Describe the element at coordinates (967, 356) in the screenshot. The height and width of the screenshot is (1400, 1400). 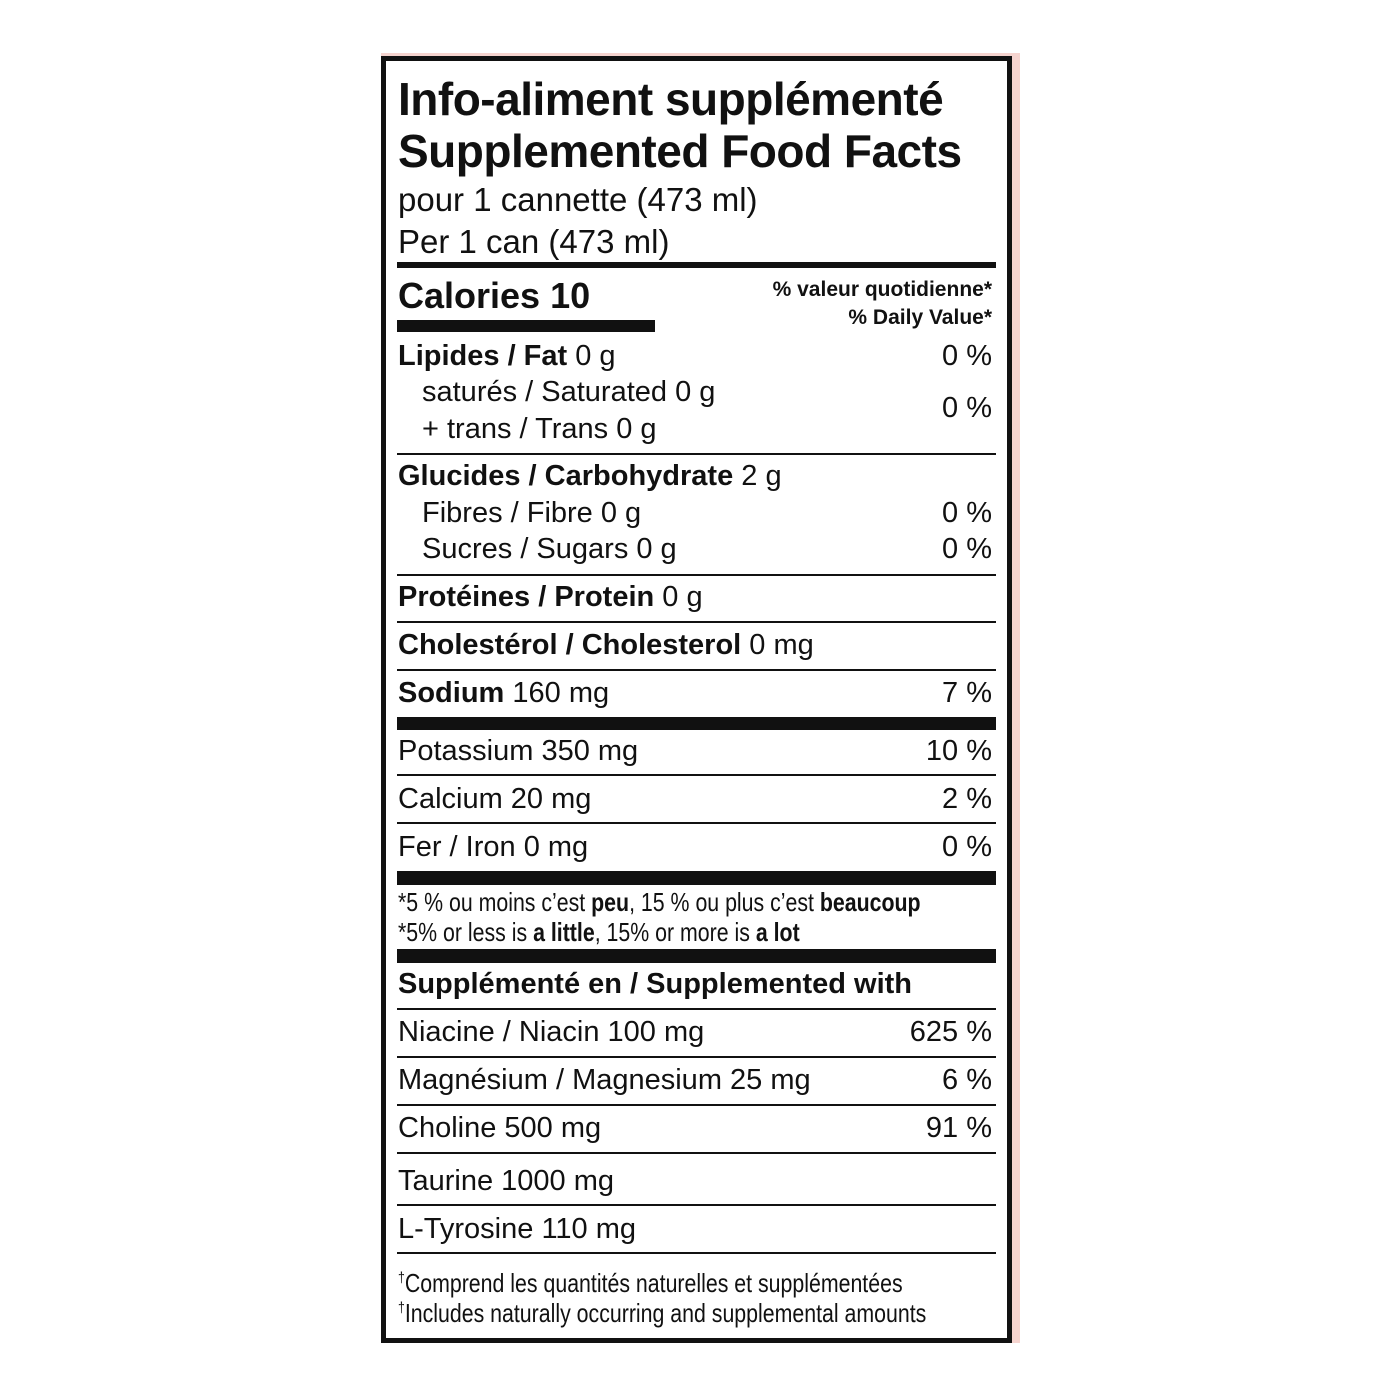
I see `fat-dv: 0 %` at that location.